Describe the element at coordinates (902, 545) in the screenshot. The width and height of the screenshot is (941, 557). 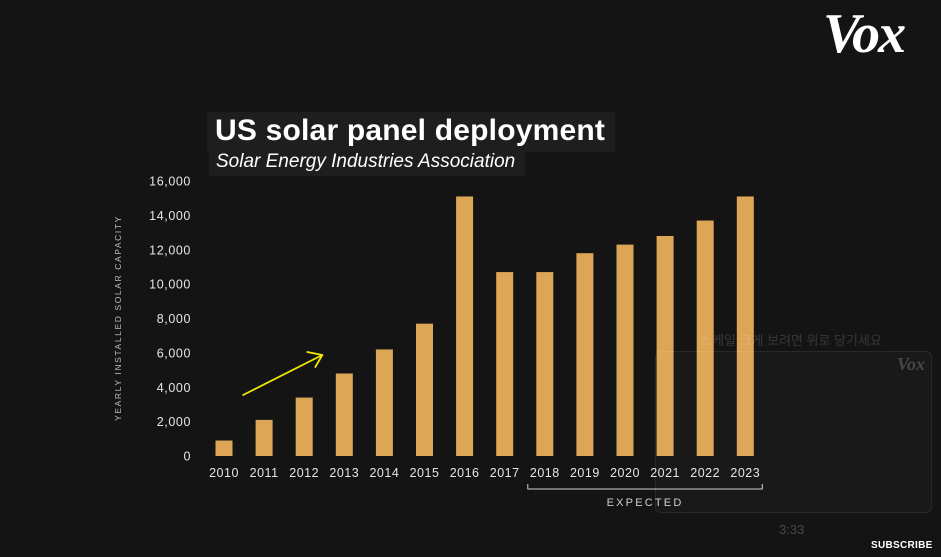
I see `subscribe-button: SUBSCRIBE` at that location.